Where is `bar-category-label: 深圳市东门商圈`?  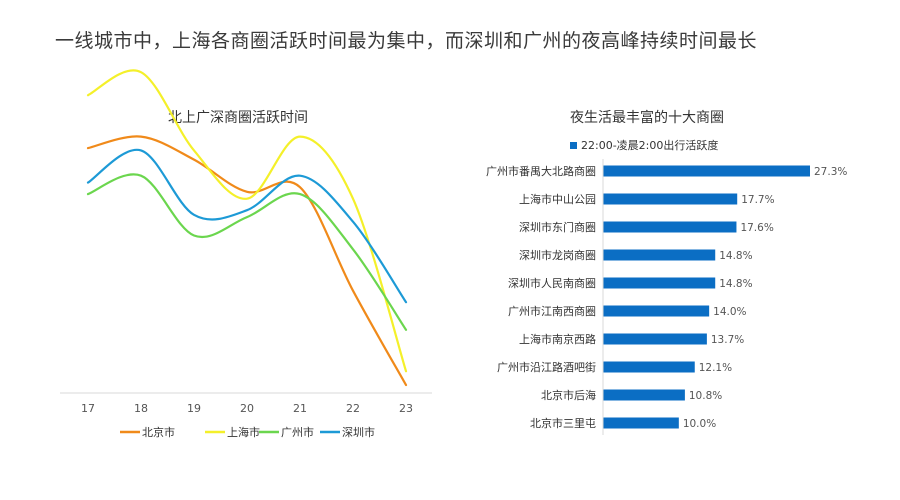 bar-category-label: 深圳市东门商圈 is located at coordinates (557, 227).